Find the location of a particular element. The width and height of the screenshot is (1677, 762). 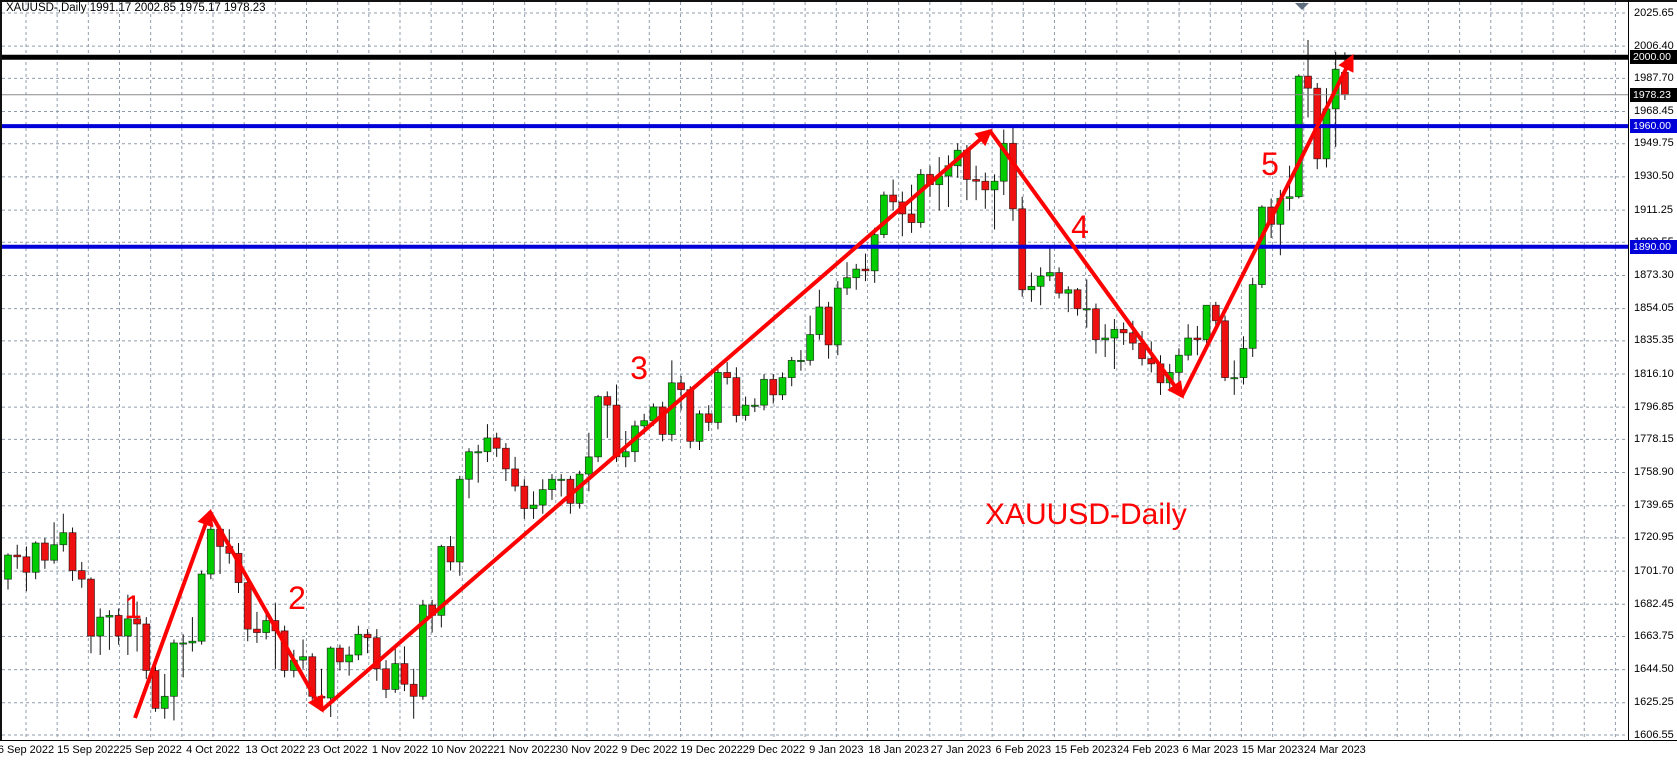

wave-label-4: 4 is located at coordinates (1080, 227).